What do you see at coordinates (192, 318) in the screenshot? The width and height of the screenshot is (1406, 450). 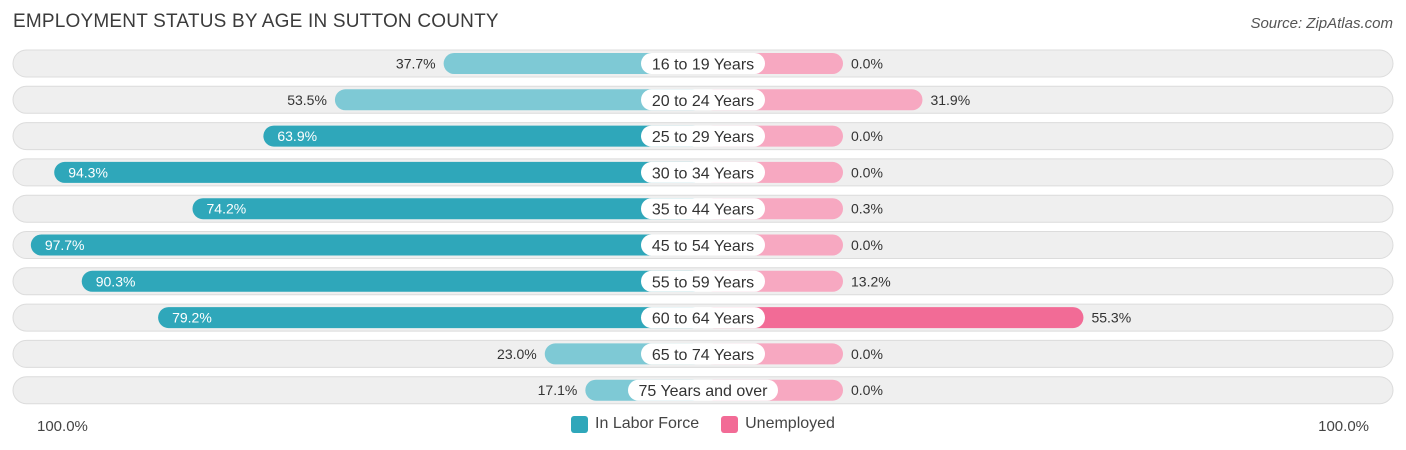 I see `bar-labor-value: 79.2%` at bounding box center [192, 318].